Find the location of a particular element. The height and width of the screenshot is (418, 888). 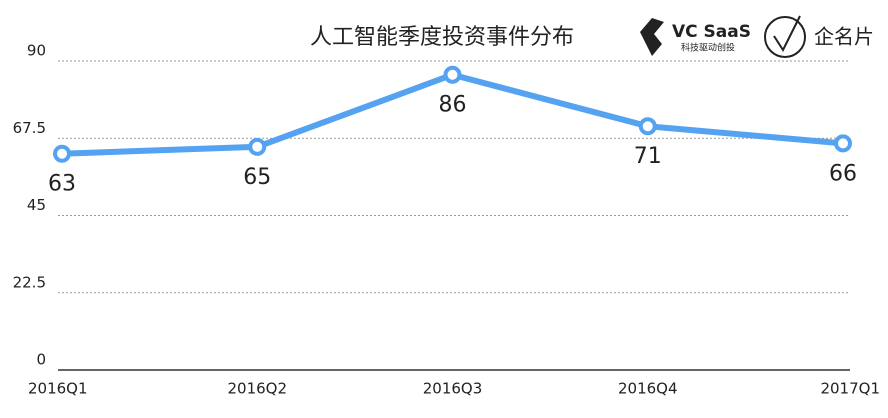

logo-text: VC SaaS is located at coordinates (711, 32).